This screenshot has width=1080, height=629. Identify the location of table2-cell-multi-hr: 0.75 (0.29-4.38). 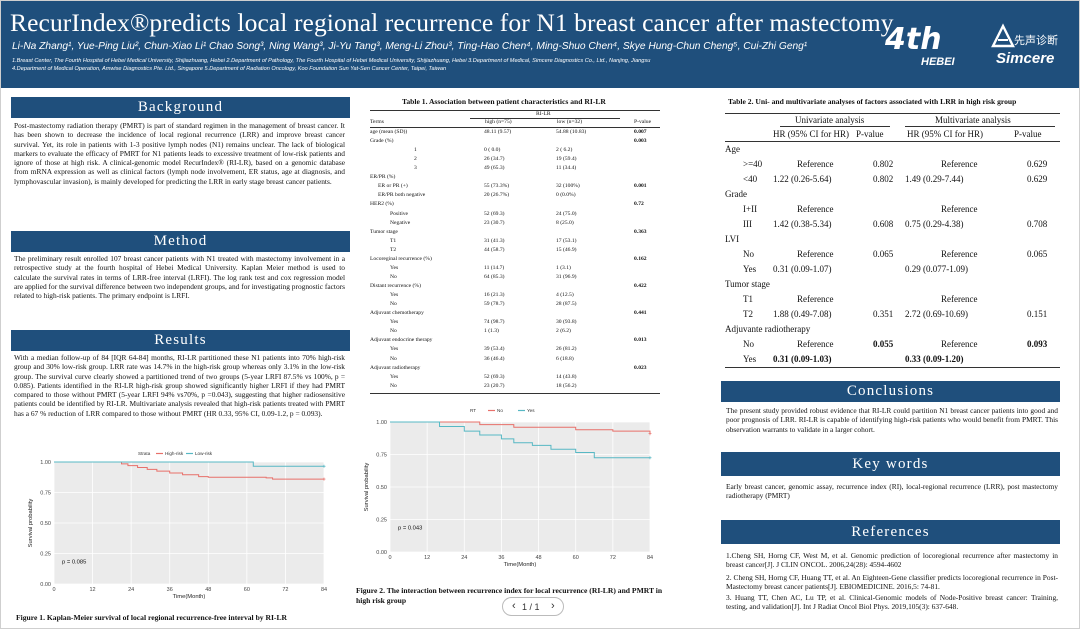
(934, 224).